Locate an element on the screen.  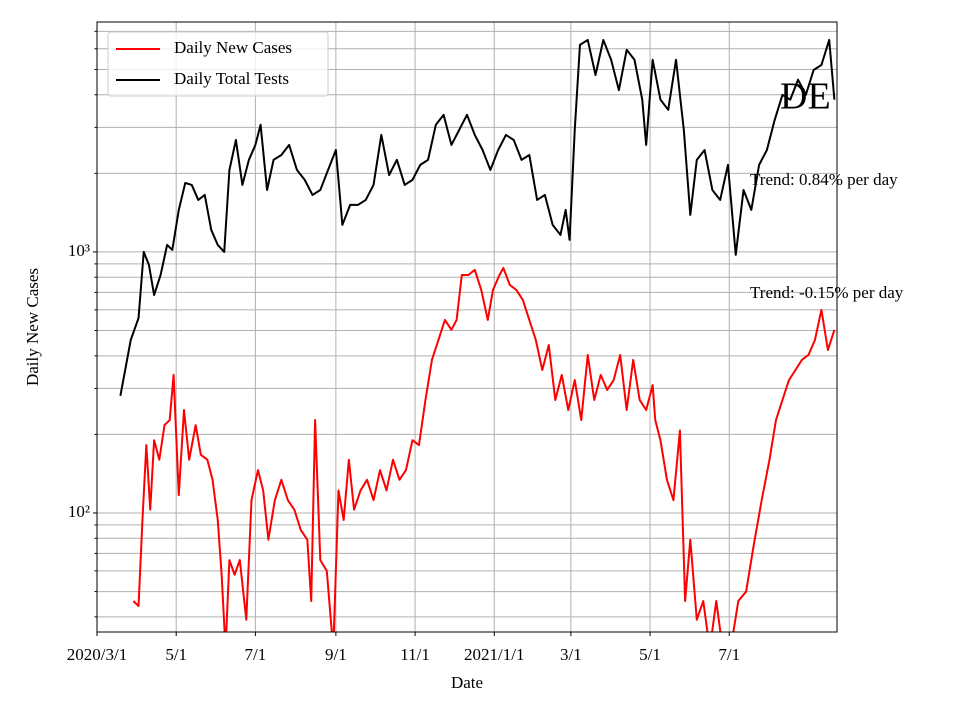
x-tick-label: 9/1 is located at coordinates (336, 654).